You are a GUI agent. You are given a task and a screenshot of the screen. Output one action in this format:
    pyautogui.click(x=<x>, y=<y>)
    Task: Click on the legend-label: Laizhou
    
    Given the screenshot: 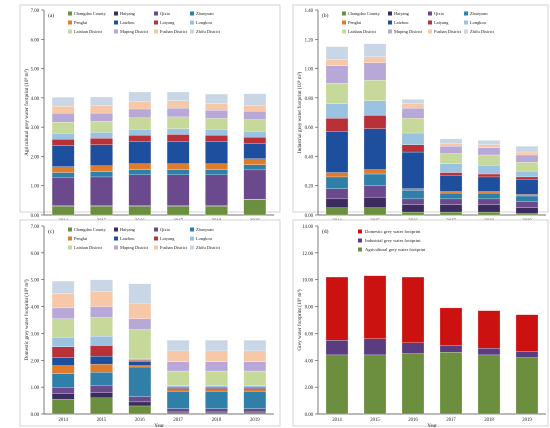 What is the action you would take?
    pyautogui.click(x=127, y=22)
    